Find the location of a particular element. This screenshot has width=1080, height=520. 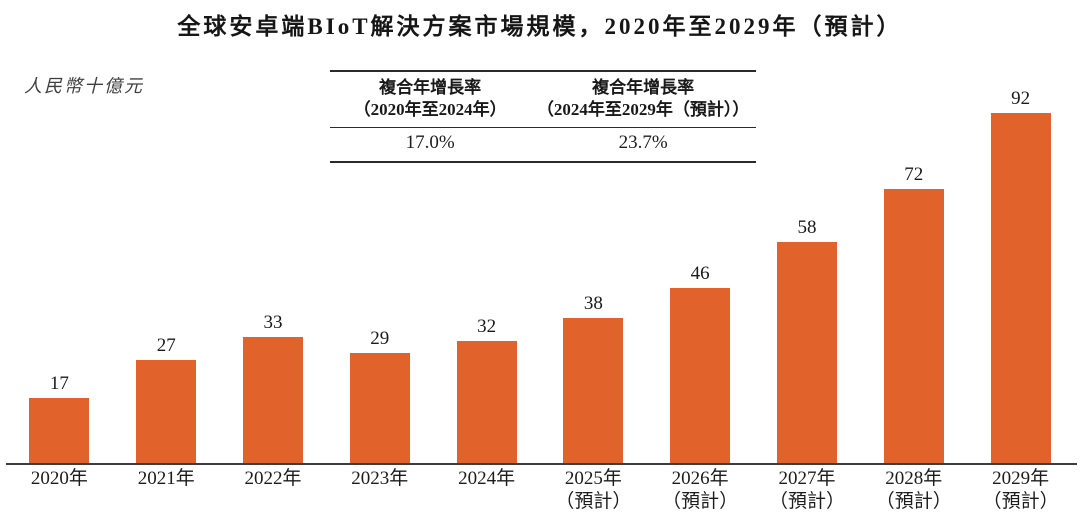

bar-value-label: 38 is located at coordinates (593, 303).